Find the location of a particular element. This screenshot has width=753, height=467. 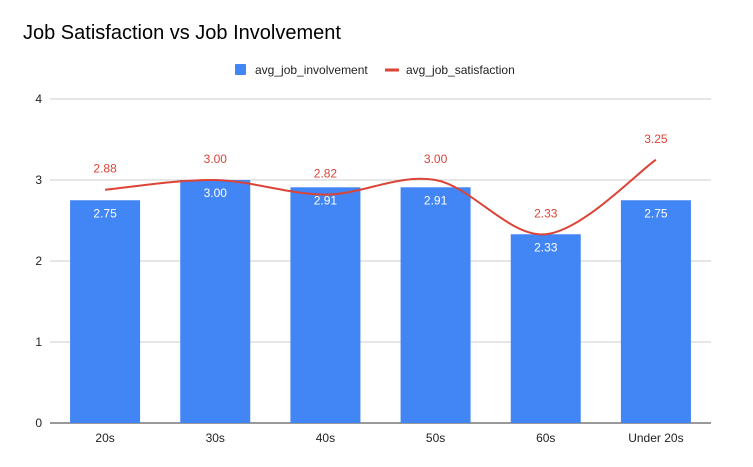

line-value-label: 3.25 is located at coordinates (656, 139).